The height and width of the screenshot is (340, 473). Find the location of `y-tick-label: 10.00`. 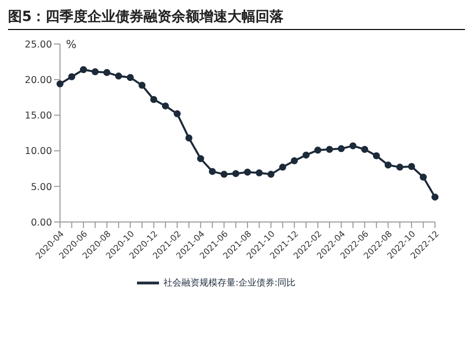

y-tick-label: 10.00 is located at coordinates (38, 152).